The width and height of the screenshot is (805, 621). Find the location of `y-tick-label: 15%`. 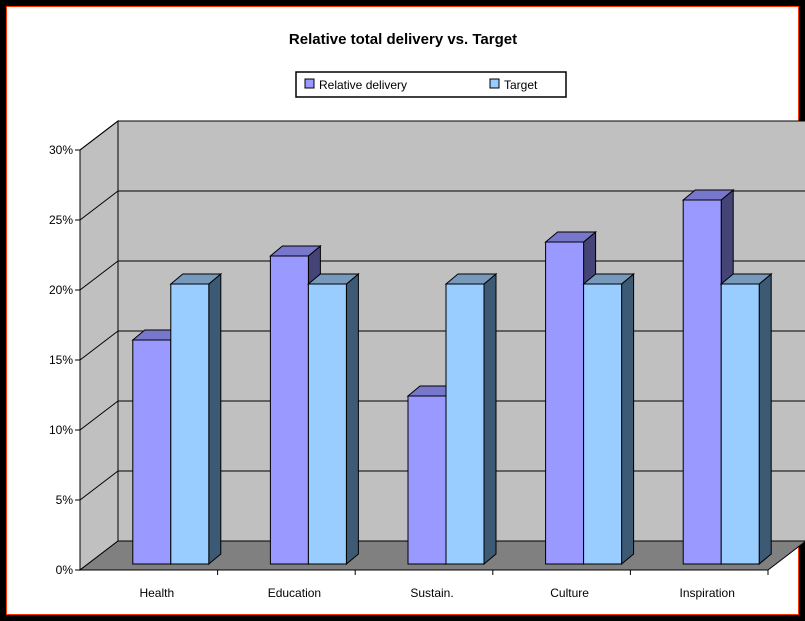

y-tick-label: 15% is located at coordinates (61, 360).